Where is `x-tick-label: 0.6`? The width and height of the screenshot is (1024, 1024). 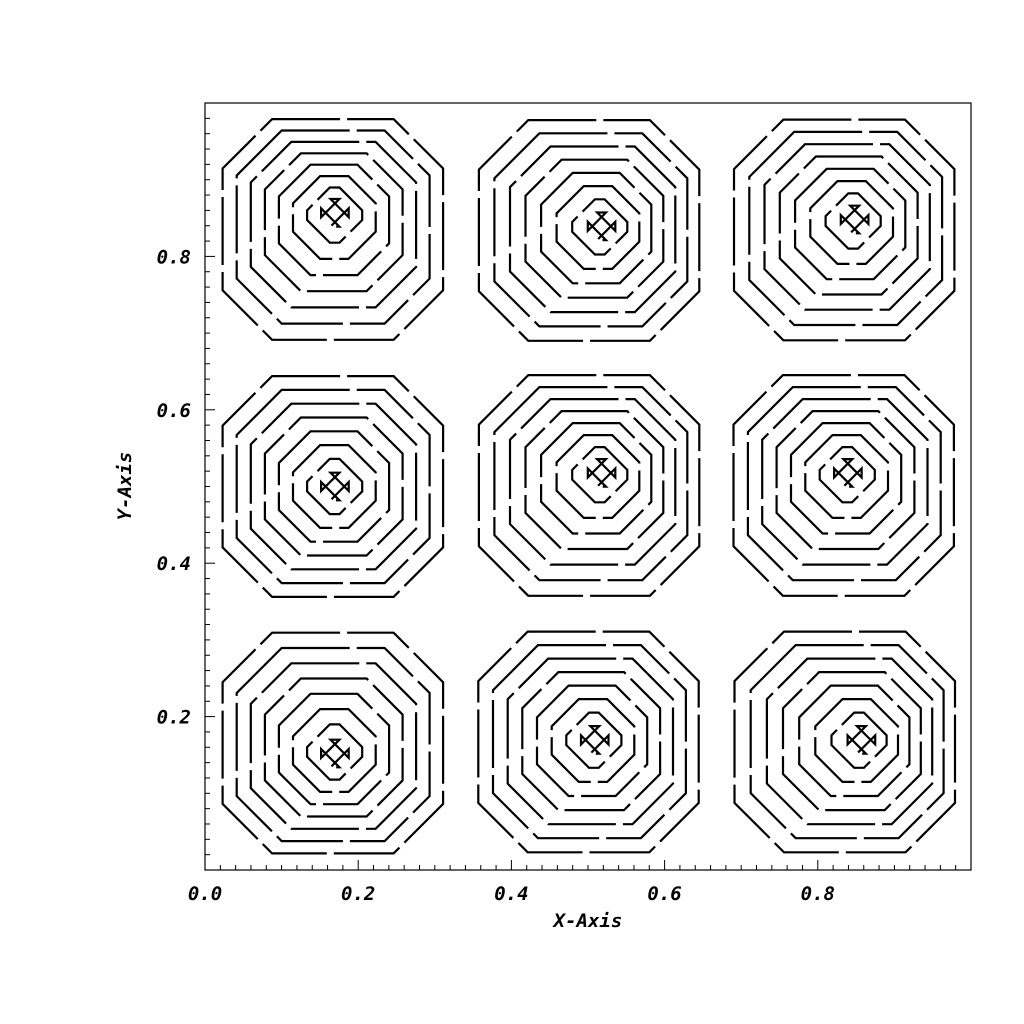 x-tick-label: 0.6 is located at coordinates (664, 894).